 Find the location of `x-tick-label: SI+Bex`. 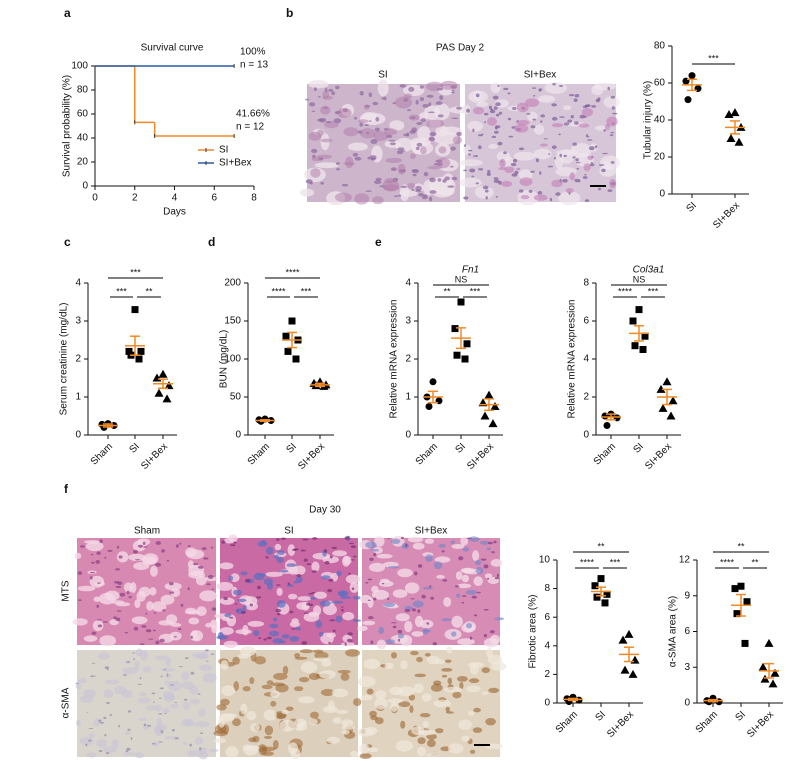

x-tick-label: SI+Bex is located at coordinates (658, 456).